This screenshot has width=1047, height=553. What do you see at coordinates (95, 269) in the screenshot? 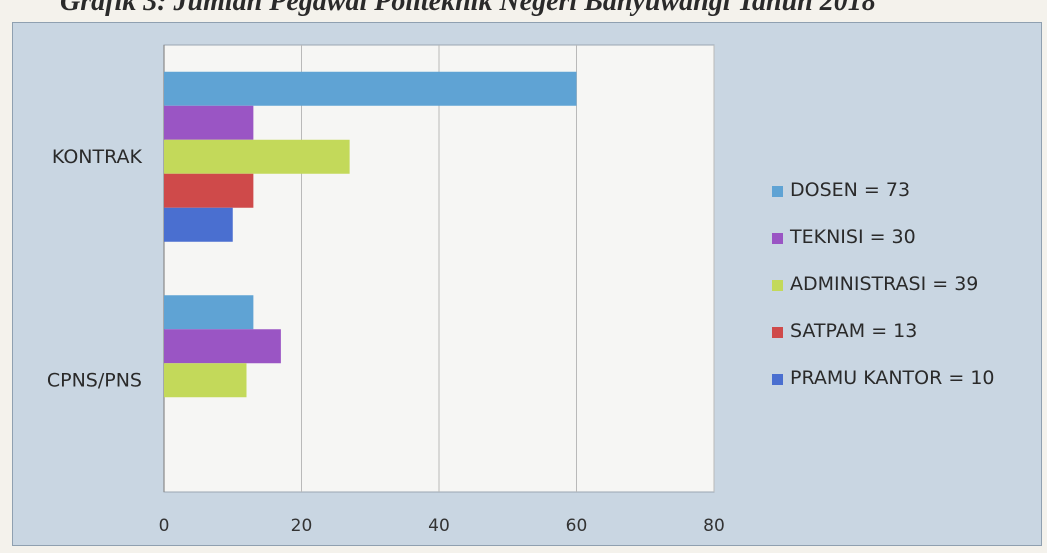
I see `category-labels: KONTRAK CPNS/PNS` at bounding box center [95, 269].